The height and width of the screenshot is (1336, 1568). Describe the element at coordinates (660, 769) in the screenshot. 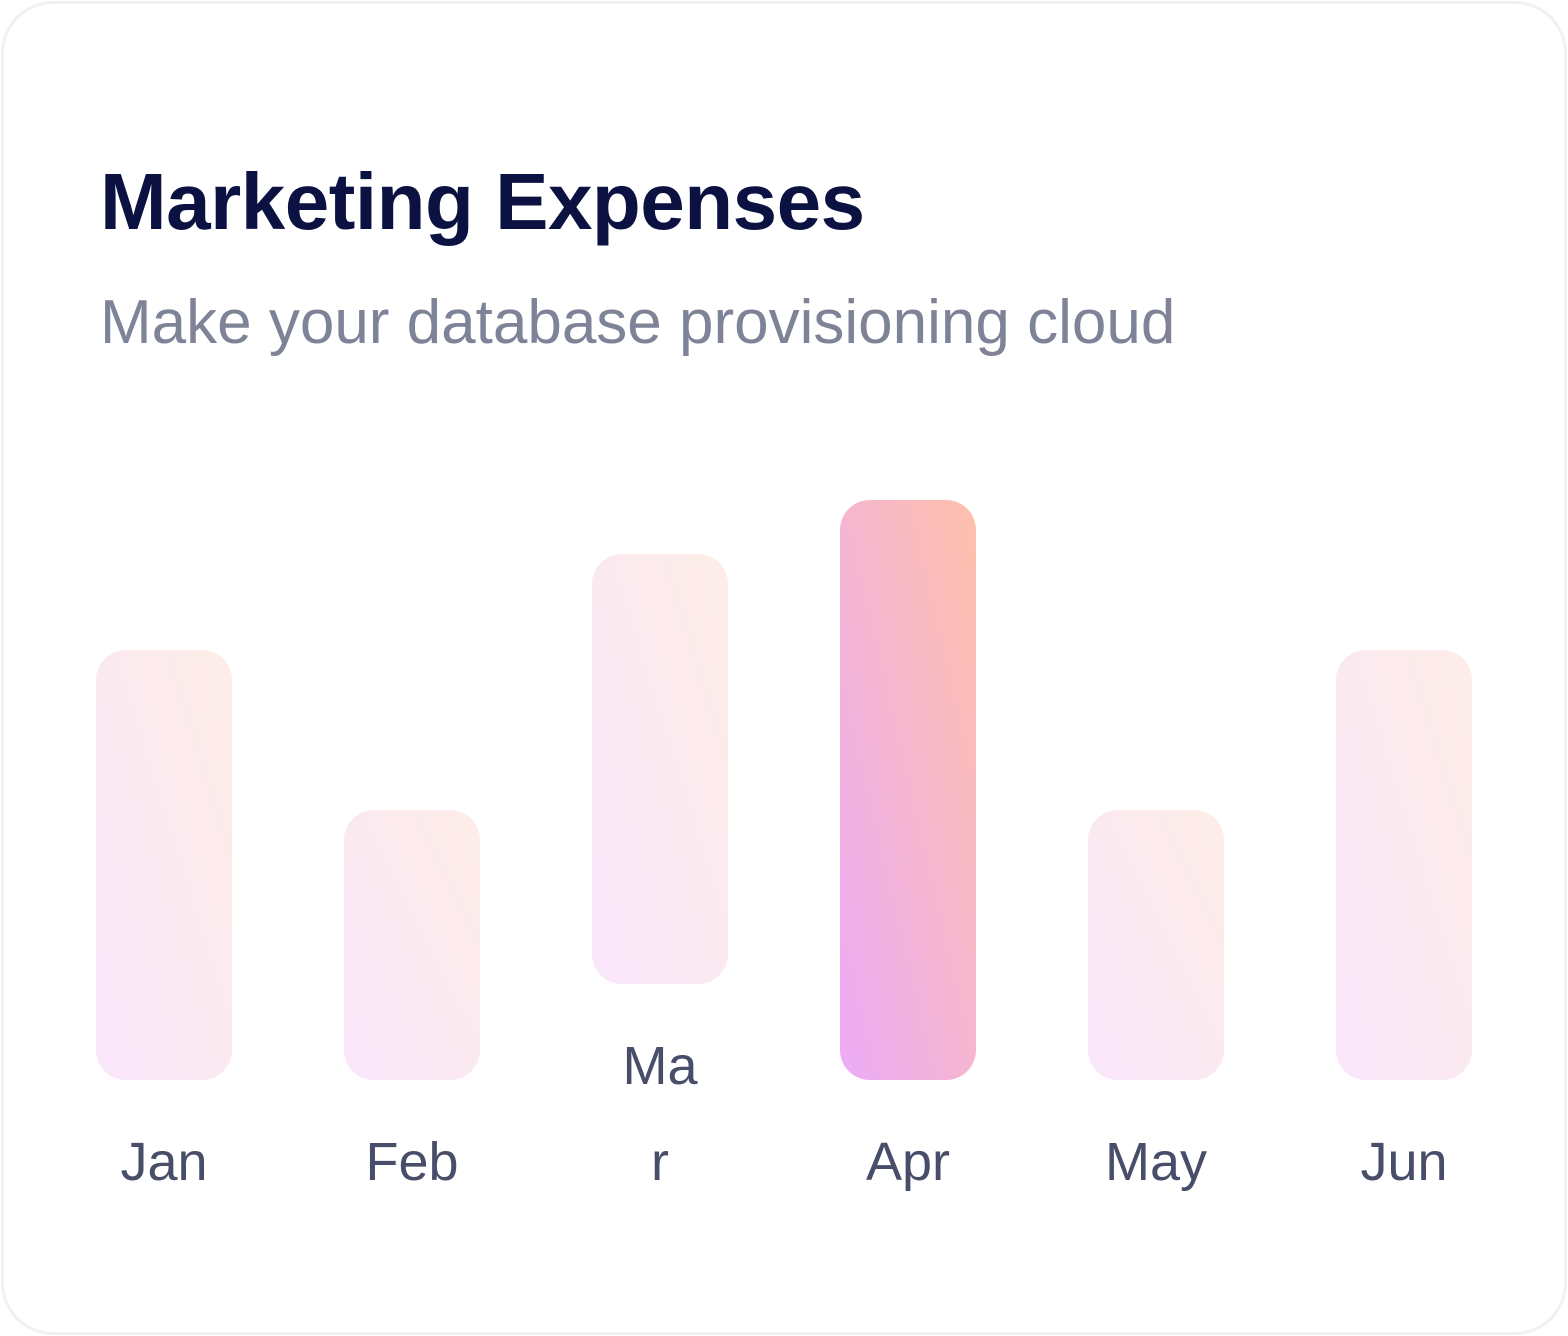

I see `bar-mar` at that location.